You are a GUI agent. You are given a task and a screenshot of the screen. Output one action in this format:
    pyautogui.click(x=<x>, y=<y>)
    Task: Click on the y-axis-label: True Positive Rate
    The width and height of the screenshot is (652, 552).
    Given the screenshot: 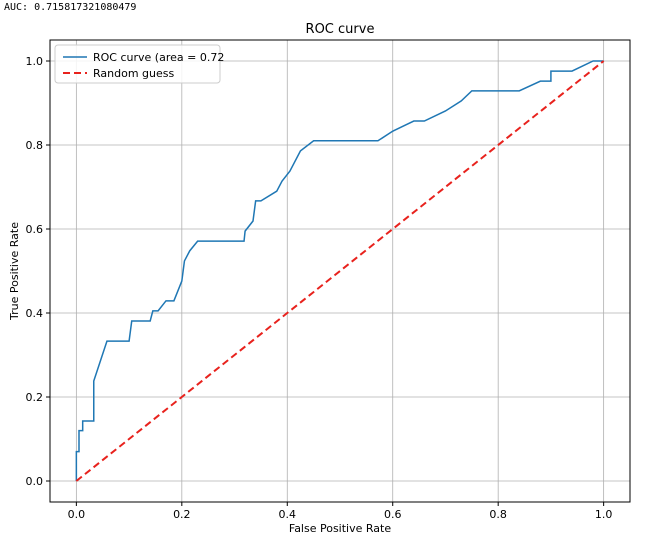 What is the action you would take?
    pyautogui.click(x=14, y=271)
    